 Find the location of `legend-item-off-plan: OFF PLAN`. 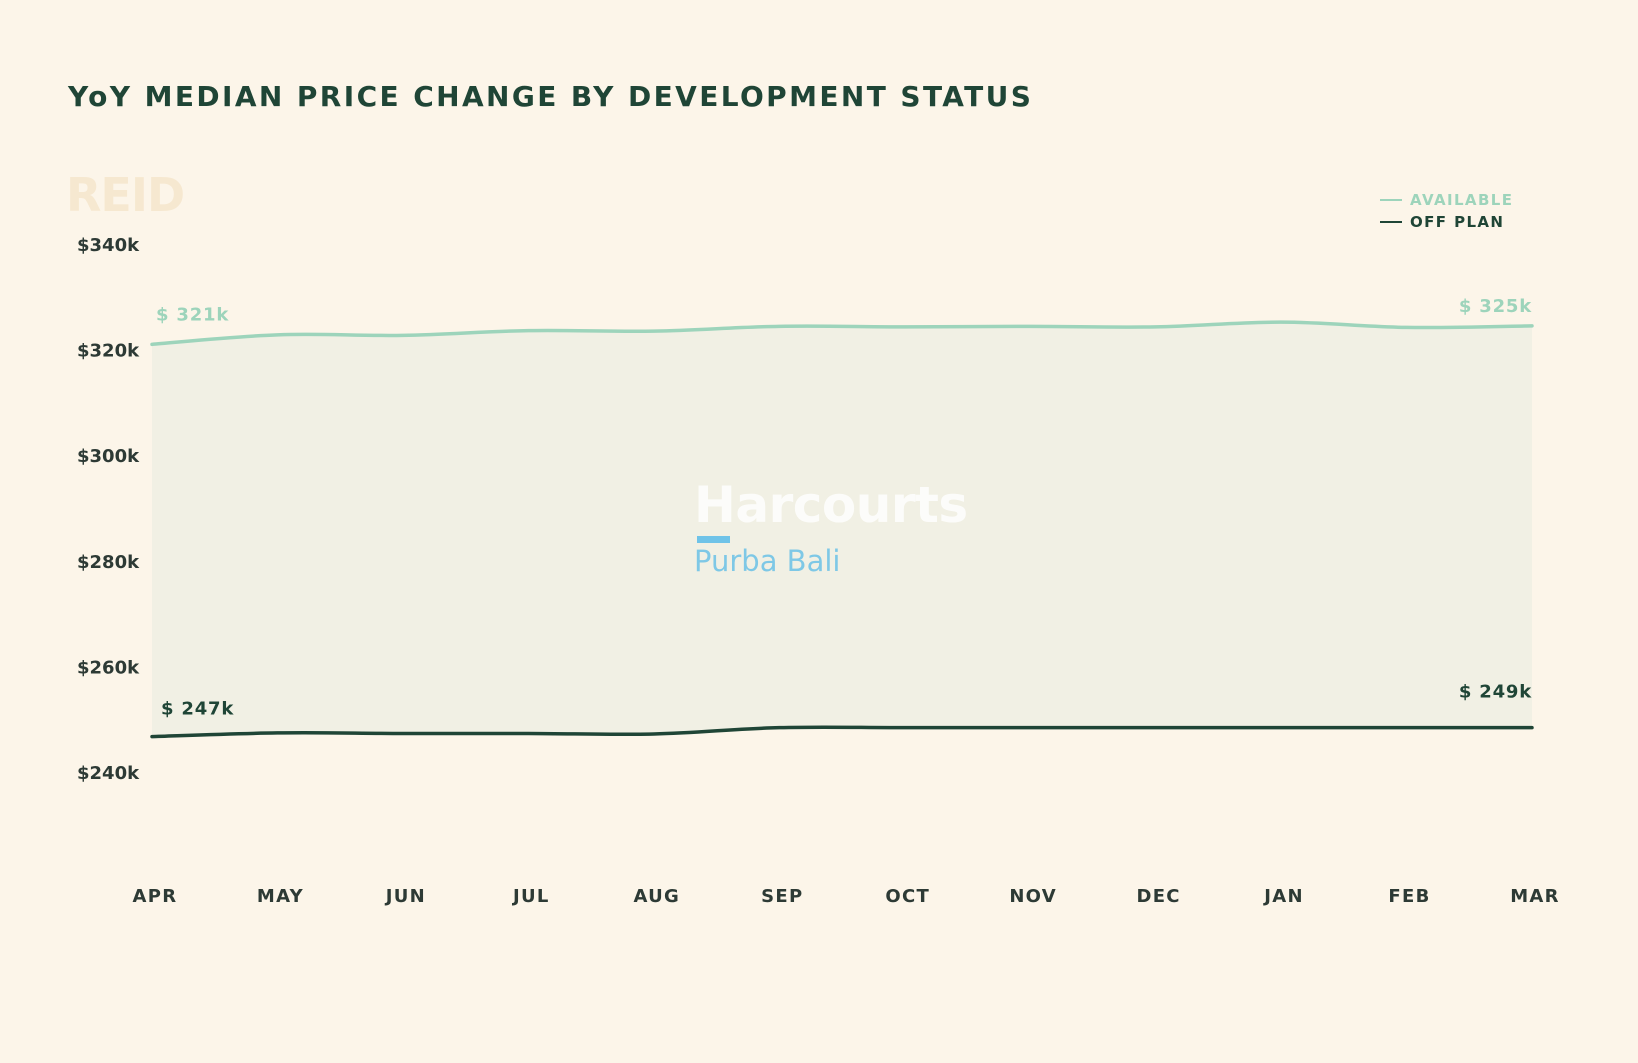

legend-item-off-plan: OFF PLAN is located at coordinates (1446, 222).